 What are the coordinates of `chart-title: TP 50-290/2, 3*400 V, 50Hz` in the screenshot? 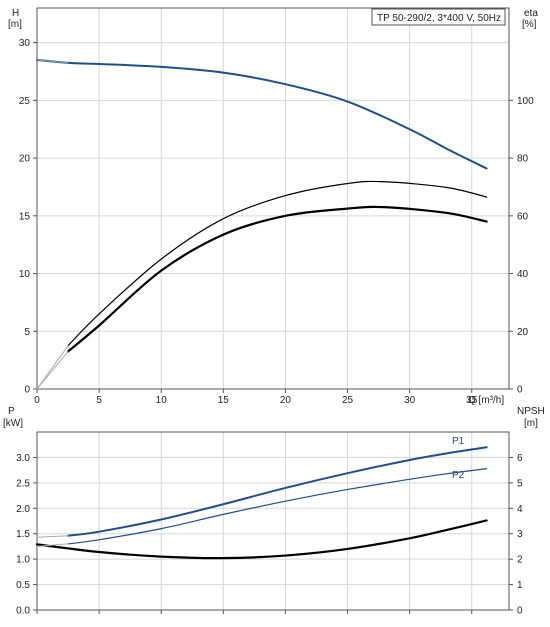 It's located at (439, 18).